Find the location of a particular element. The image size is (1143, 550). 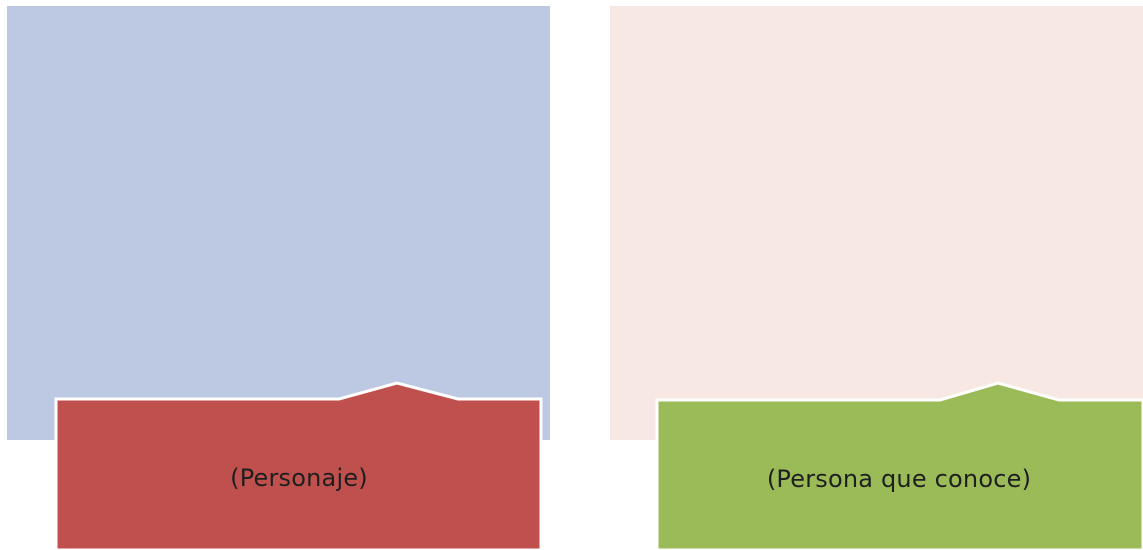

right-callout-fill is located at coordinates (899, 465).